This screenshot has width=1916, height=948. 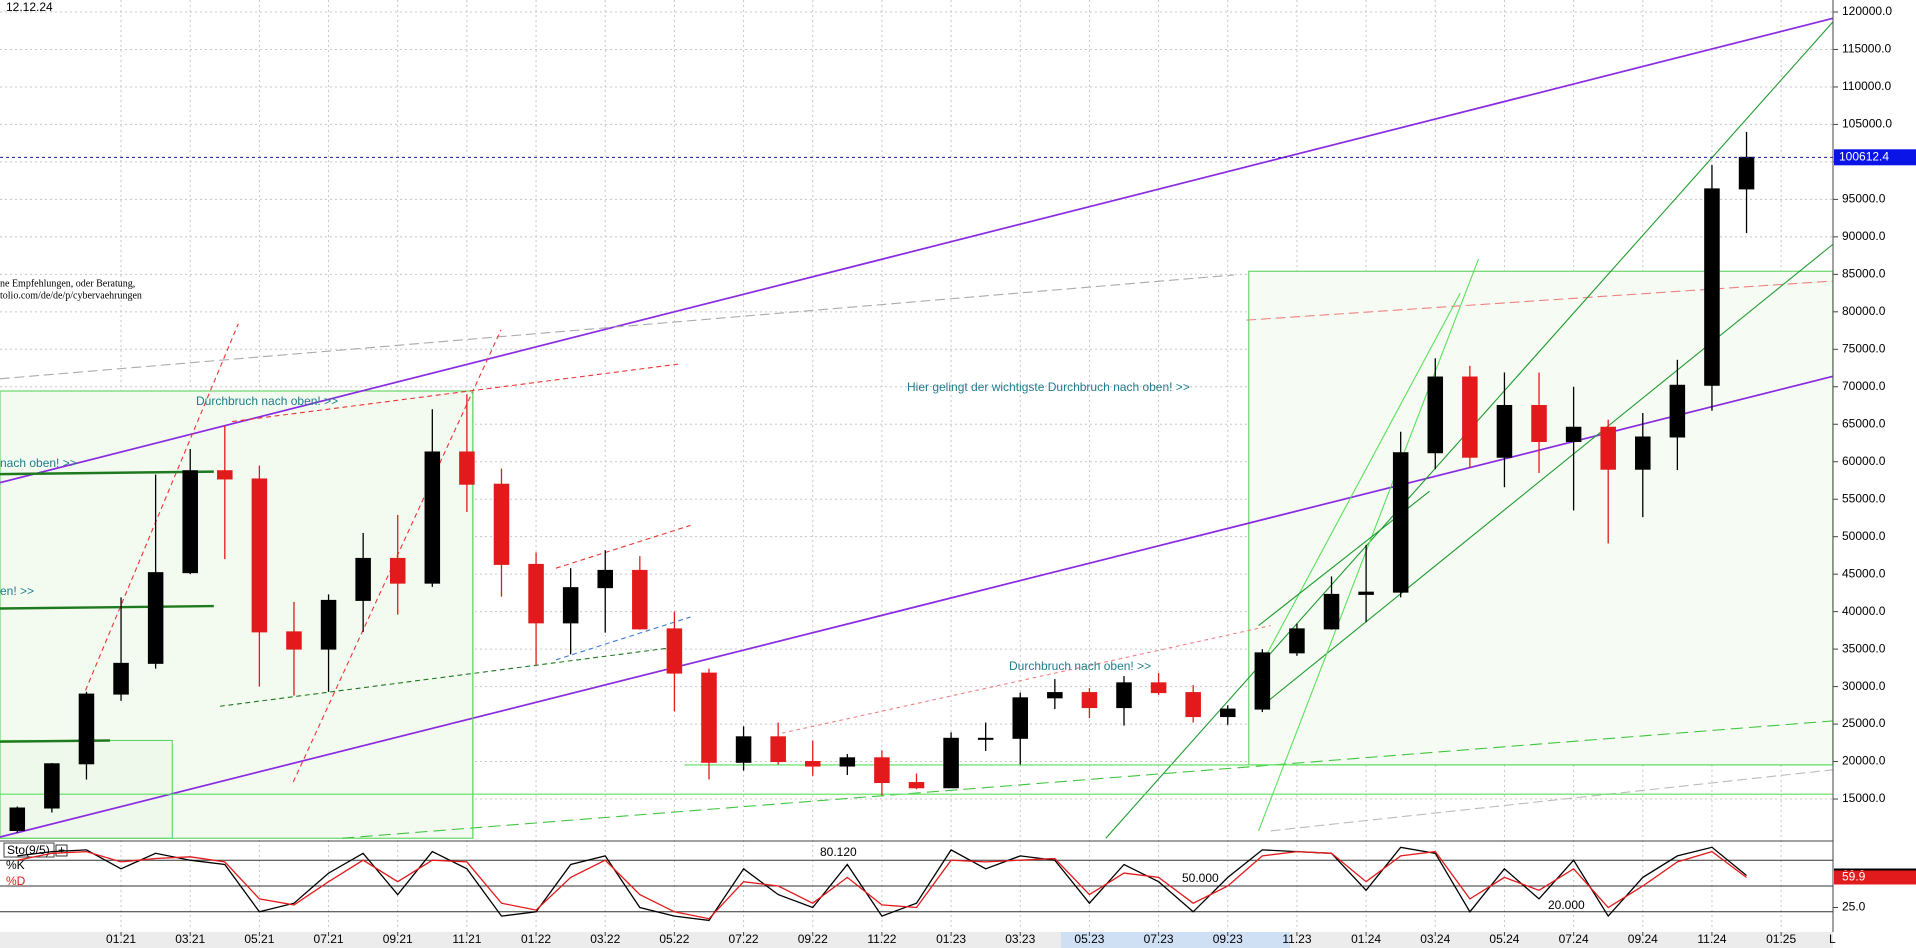 I want to click on x-tick-label: 07.22, so click(x=744, y=939).